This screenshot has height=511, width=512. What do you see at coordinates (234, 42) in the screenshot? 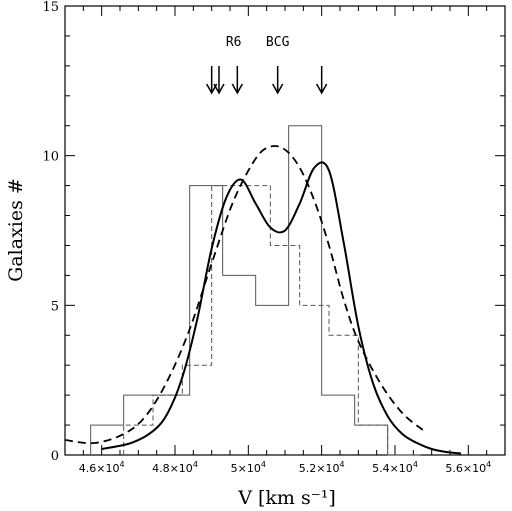
I see `annotation-label: R6` at bounding box center [234, 42].